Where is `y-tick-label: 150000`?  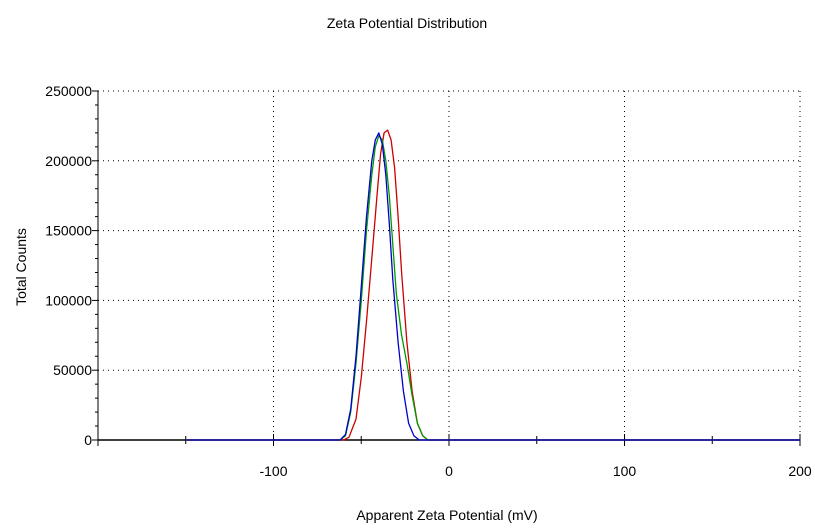 y-tick-label: 150000 is located at coordinates (68, 231).